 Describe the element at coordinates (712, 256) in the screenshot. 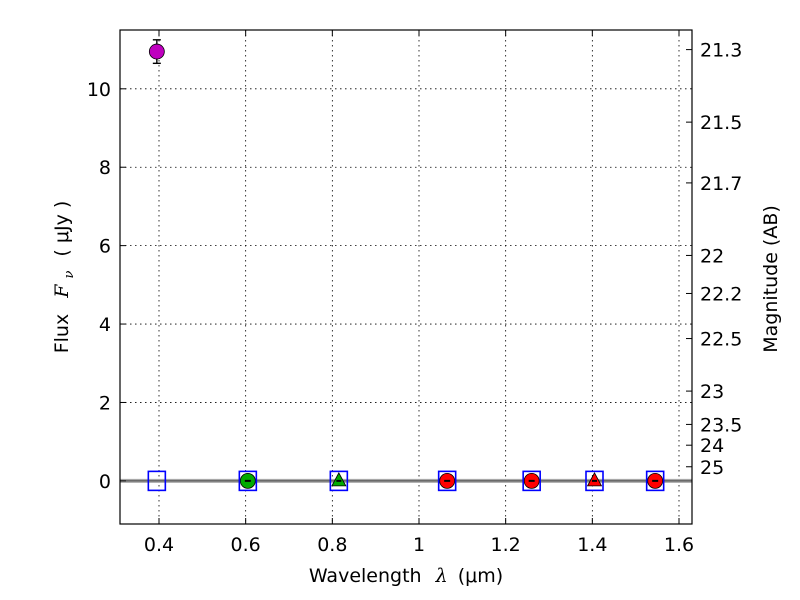

I see `y2-tick-label: 22` at that location.